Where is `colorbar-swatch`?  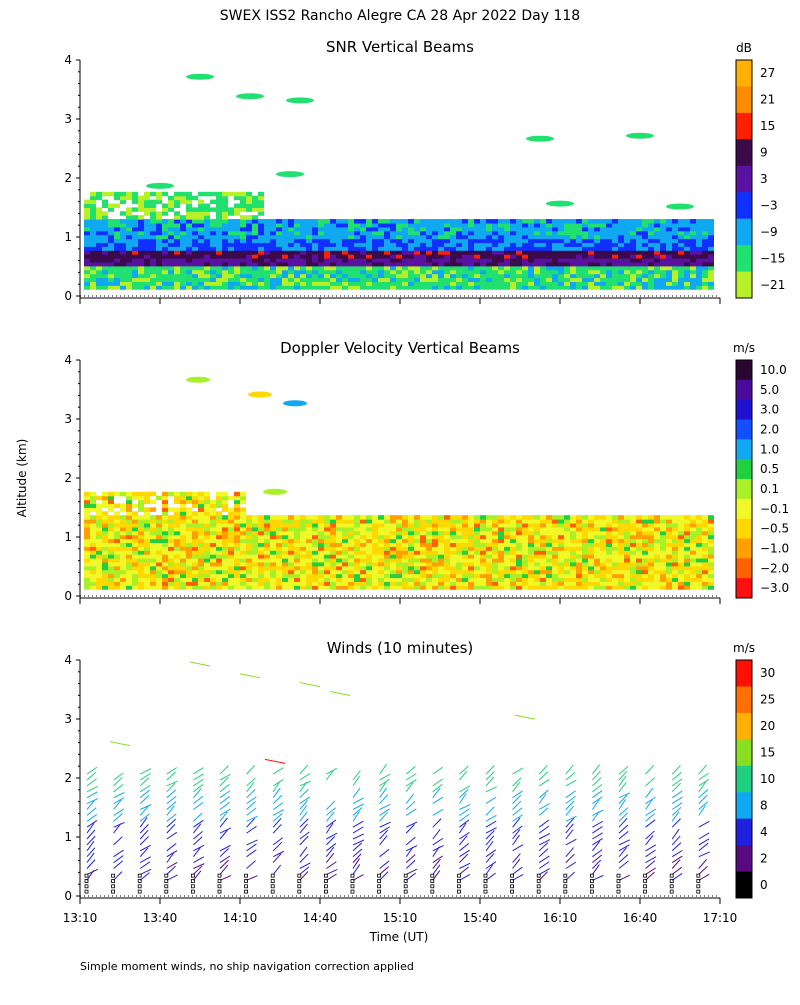 colorbar-swatch is located at coordinates (744, 509).